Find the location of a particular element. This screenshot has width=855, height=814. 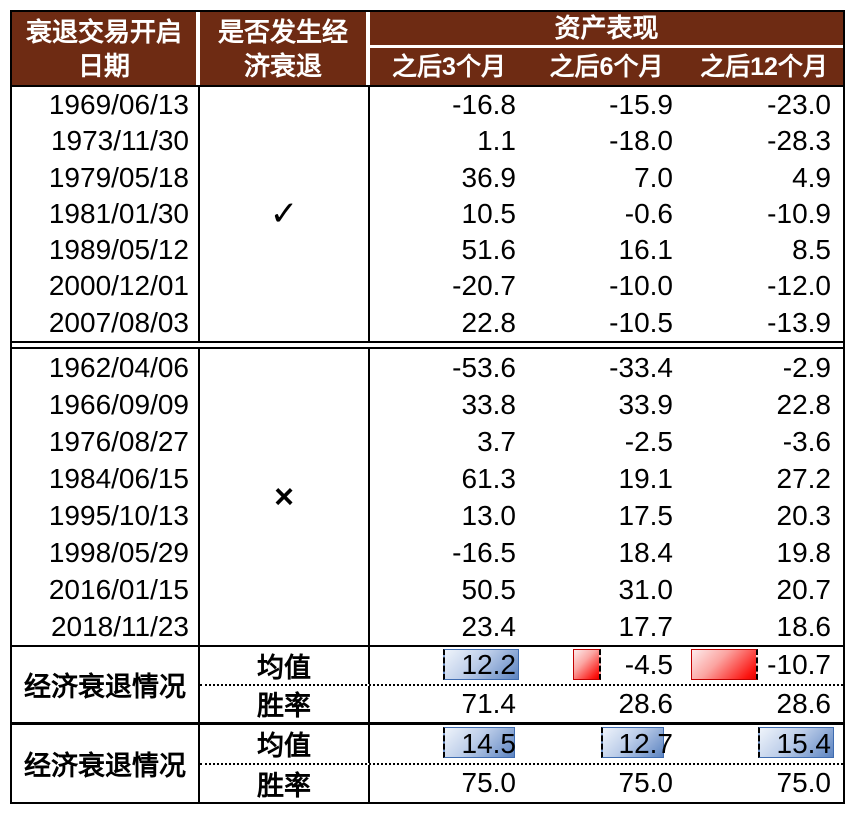

value-cell: 18.6 is located at coordinates (804, 626).